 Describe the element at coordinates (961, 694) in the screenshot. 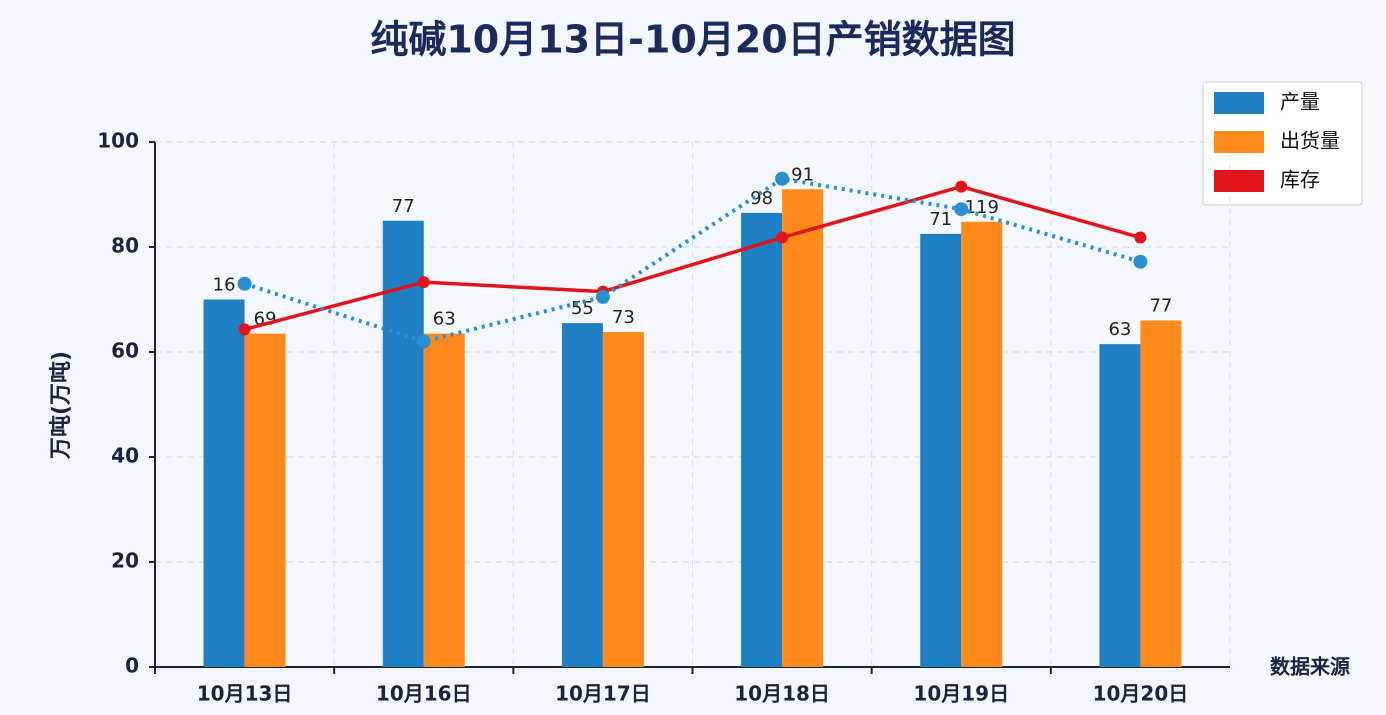

I see `x-tick-label: 10月19日` at that location.